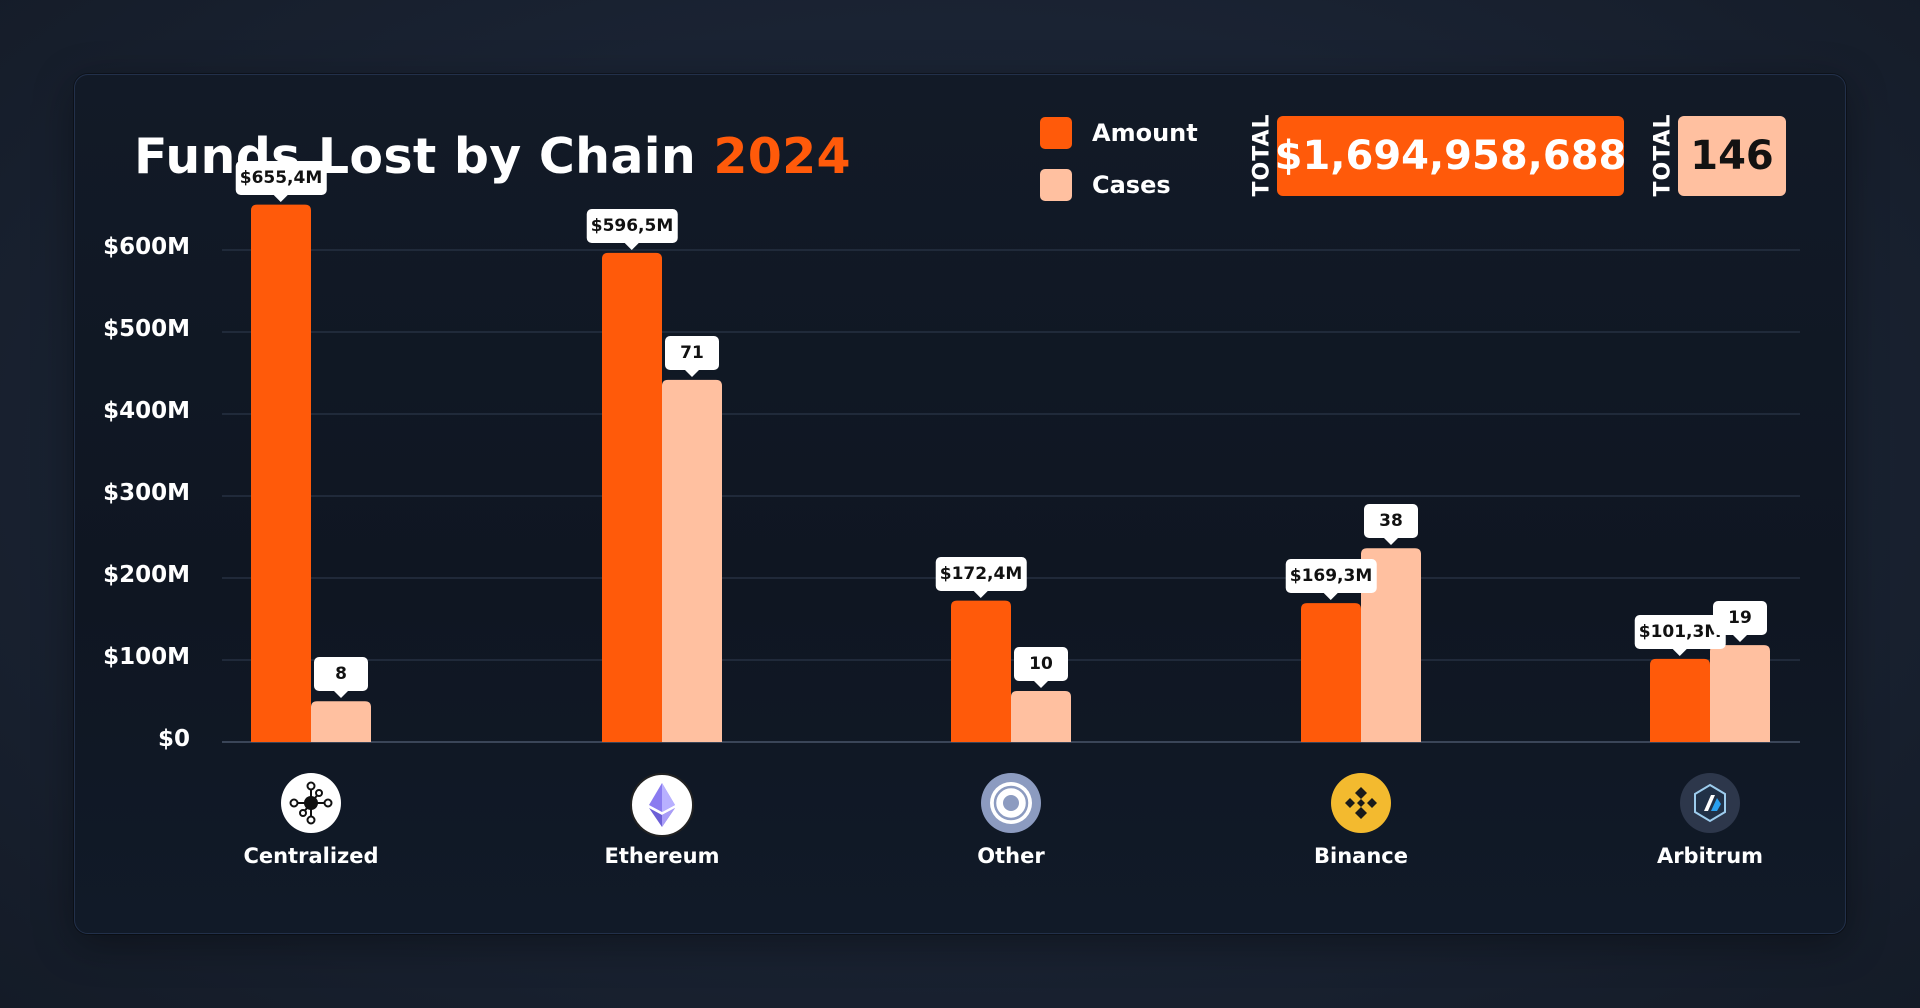 The width and height of the screenshot is (1920, 1008). Describe the element at coordinates (281, 181) in the screenshot. I see `amount-data-label: $655,4M` at that location.